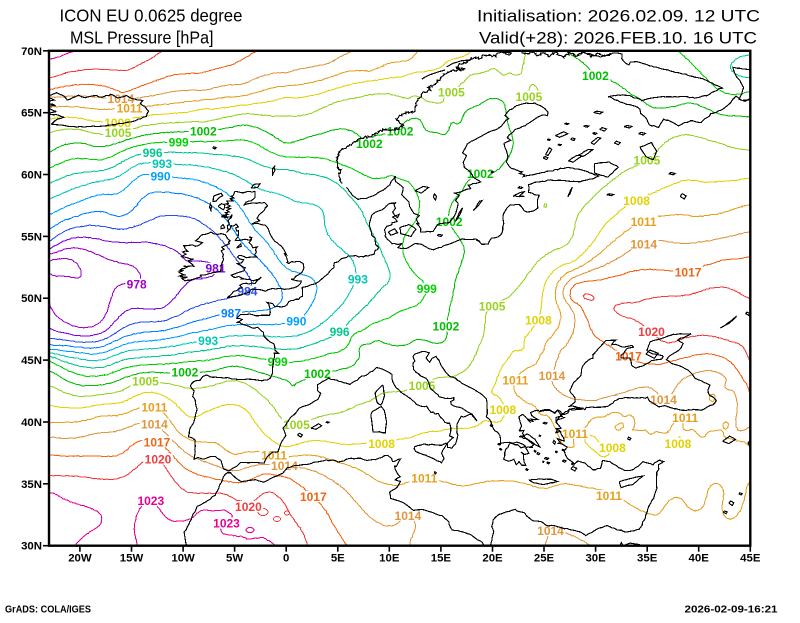 This screenshot has height=623, width=800. Describe the element at coordinates (151, 15) in the screenshot. I see `svg-text: ICON EU 0.0625 degree` at that location.